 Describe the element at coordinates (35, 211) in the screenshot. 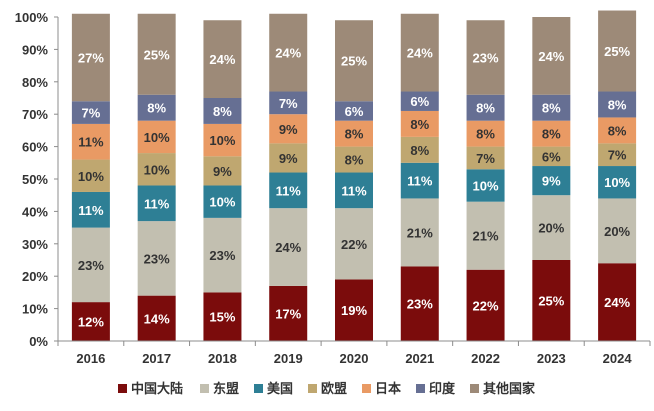

I see `y-tick-label: 40%` at that location.